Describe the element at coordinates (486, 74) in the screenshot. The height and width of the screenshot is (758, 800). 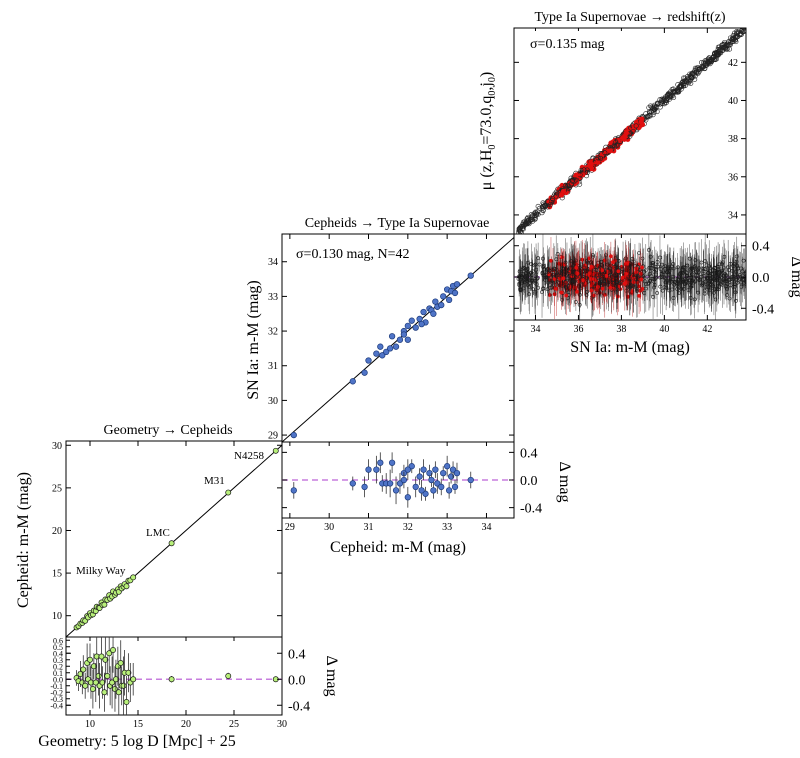
I see `ylabel-supernova-part4: )` at that location.